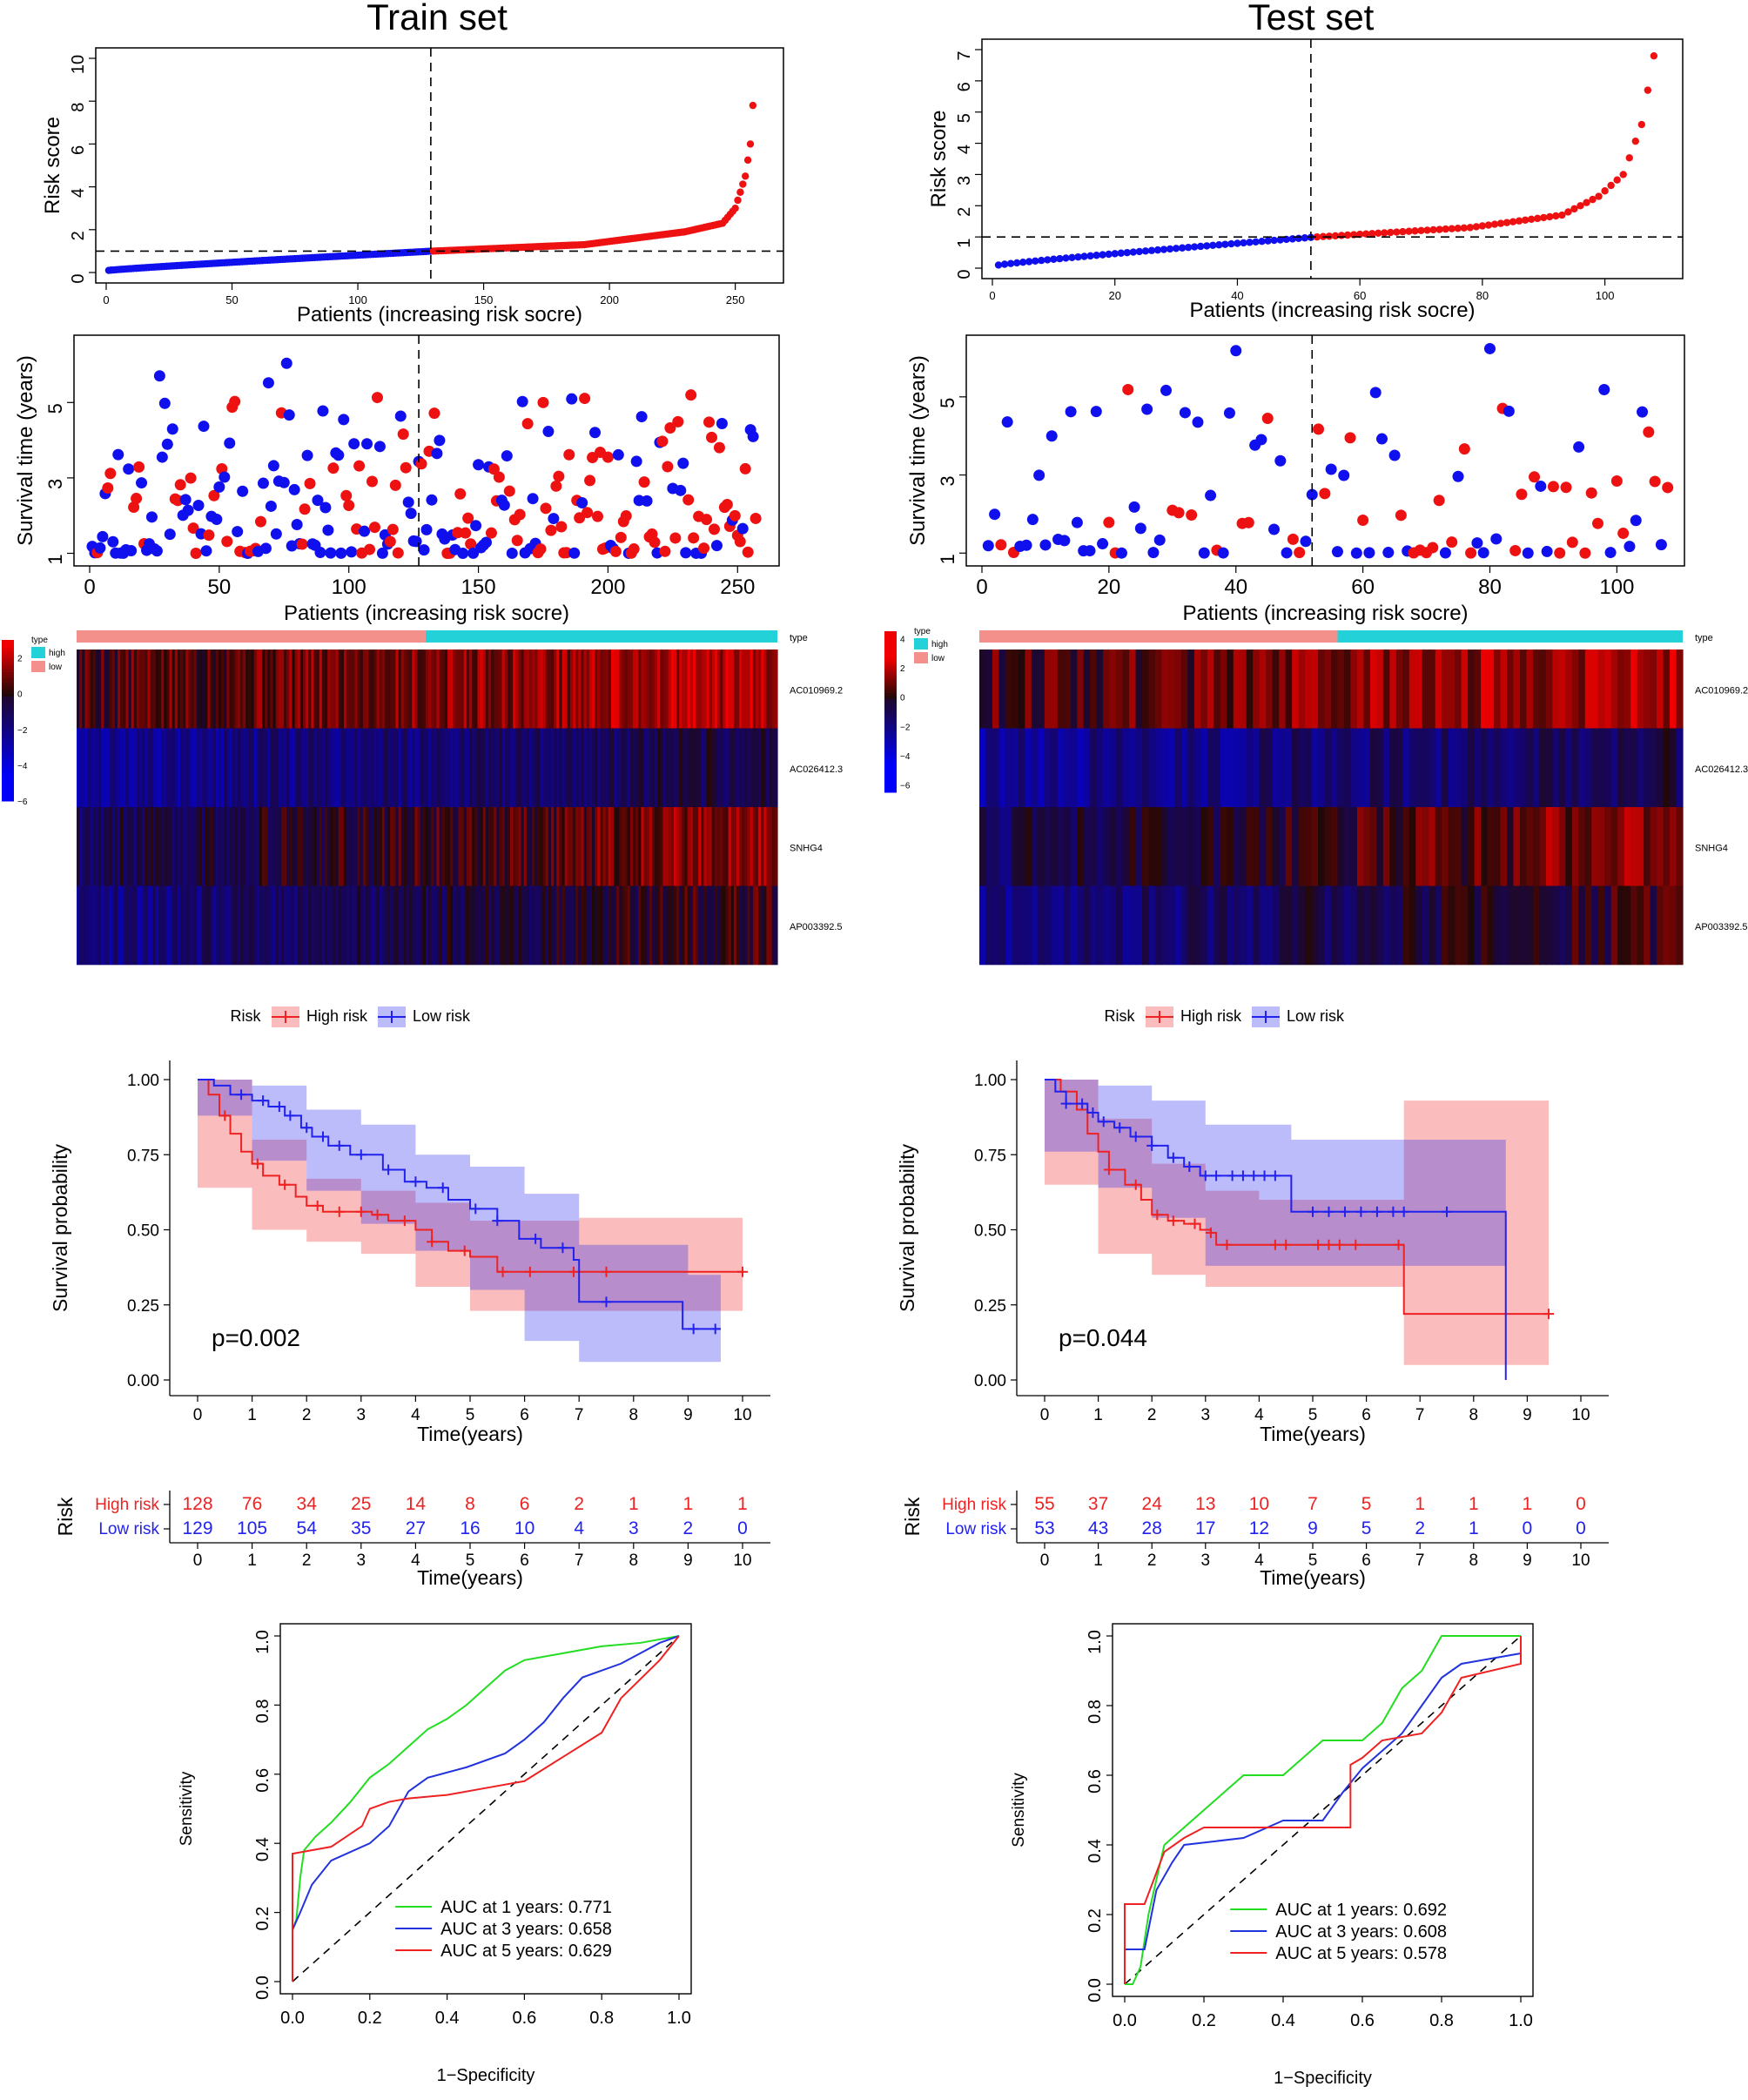 Image resolution: width=1748 pixels, height=2100 pixels. What do you see at coordinates (913, 1516) in the screenshot?
I see `table-title: Risk` at bounding box center [913, 1516].